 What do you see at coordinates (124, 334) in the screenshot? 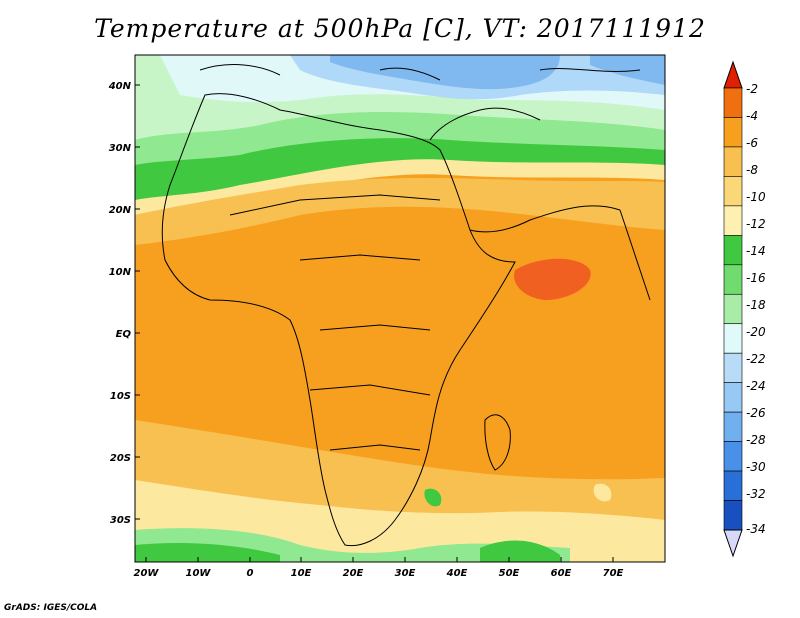
I see `lat-label: EQ` at bounding box center [124, 334].